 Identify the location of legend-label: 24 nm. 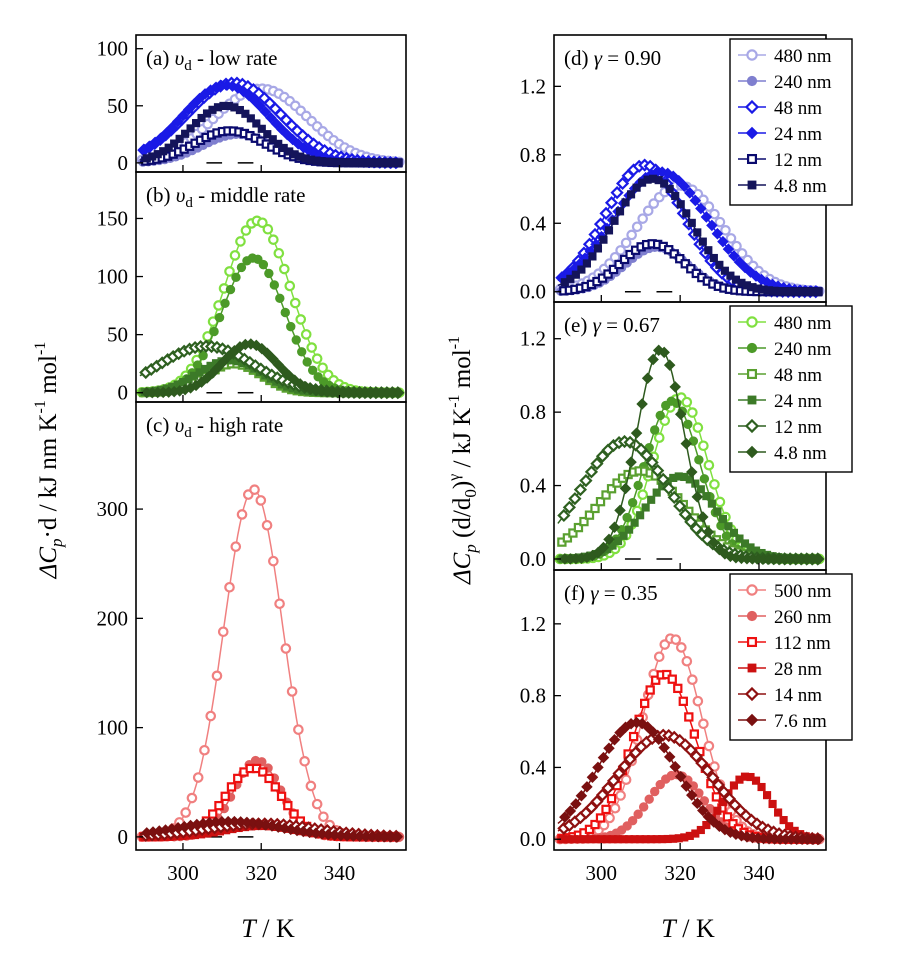
(798, 134).